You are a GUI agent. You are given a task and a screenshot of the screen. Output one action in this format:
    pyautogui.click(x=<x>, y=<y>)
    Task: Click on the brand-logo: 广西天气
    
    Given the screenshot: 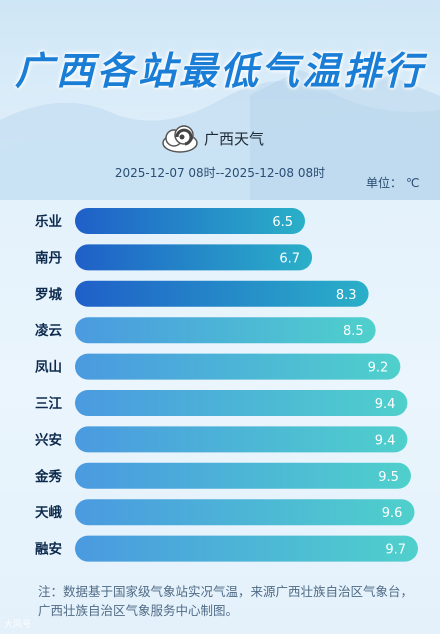 What is the action you would take?
    pyautogui.click(x=212, y=138)
    